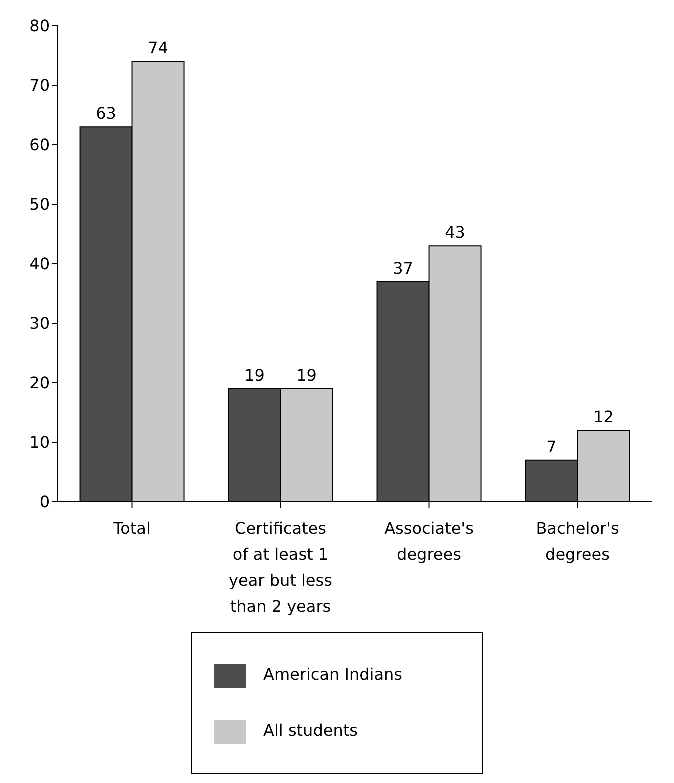 The image size is (674, 783). What do you see at coordinates (40, 26) in the screenshot?
I see `y-tick-label: 80` at bounding box center [40, 26].